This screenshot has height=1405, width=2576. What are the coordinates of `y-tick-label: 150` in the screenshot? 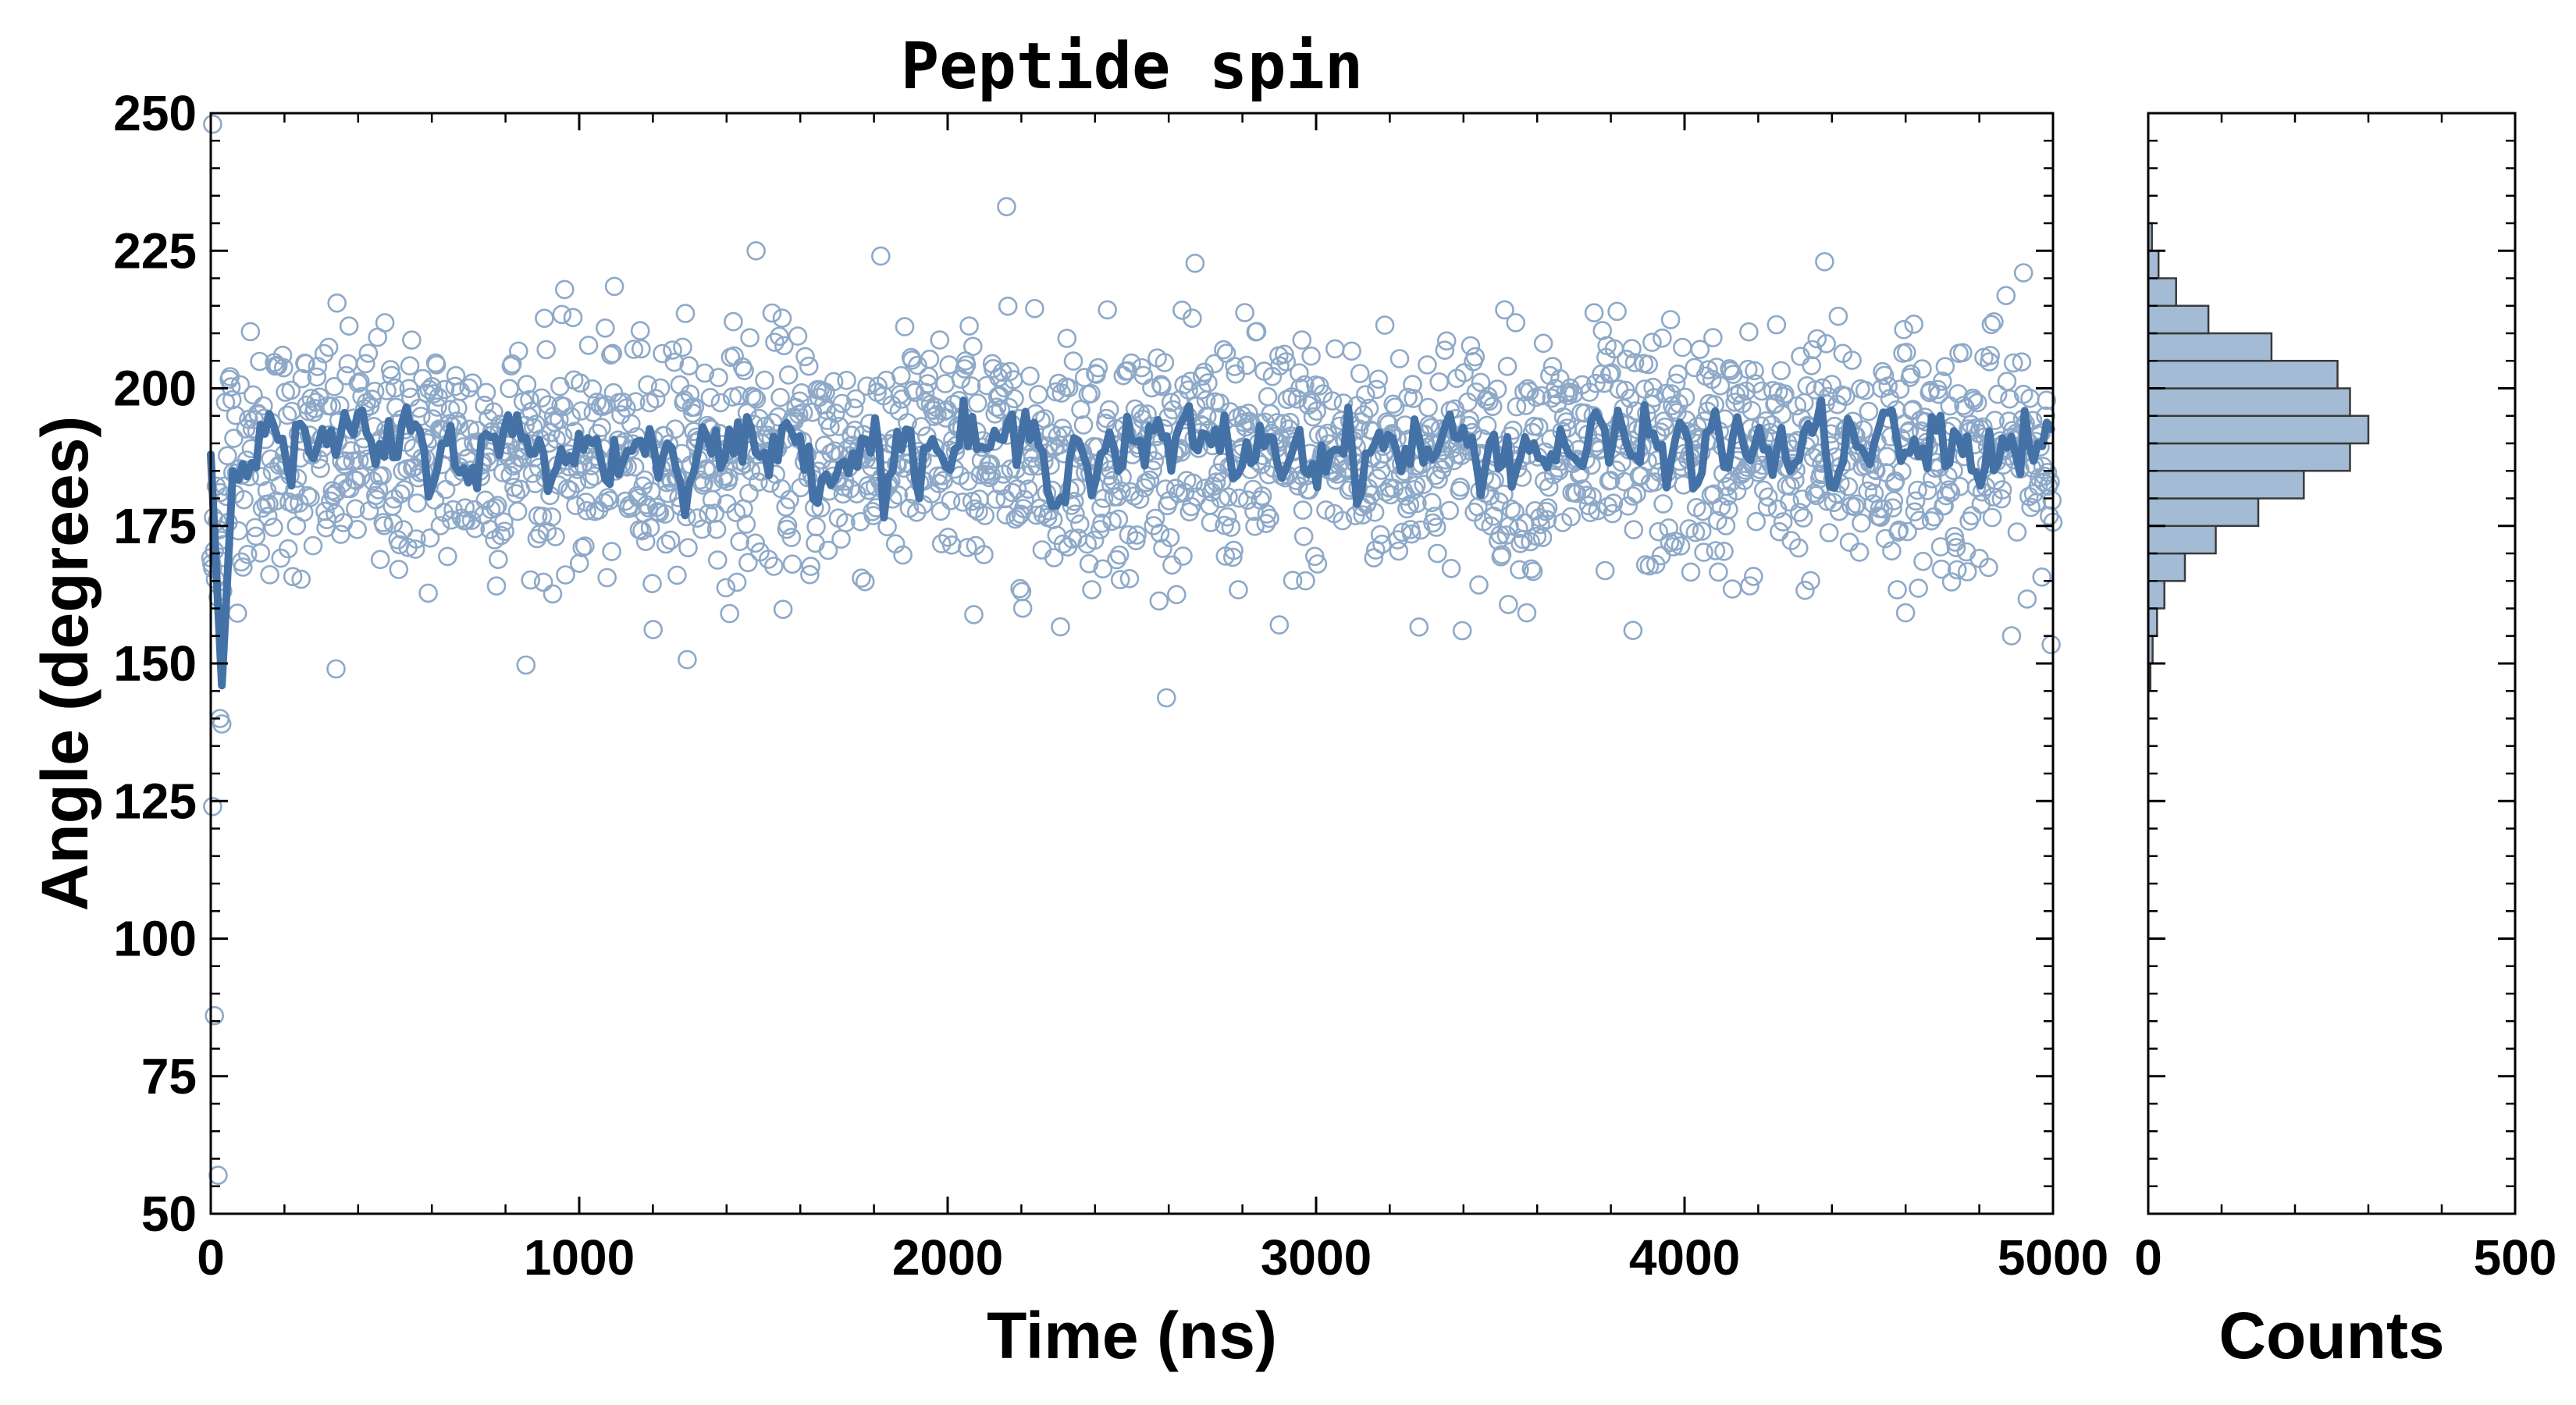 It's located at (155, 663).